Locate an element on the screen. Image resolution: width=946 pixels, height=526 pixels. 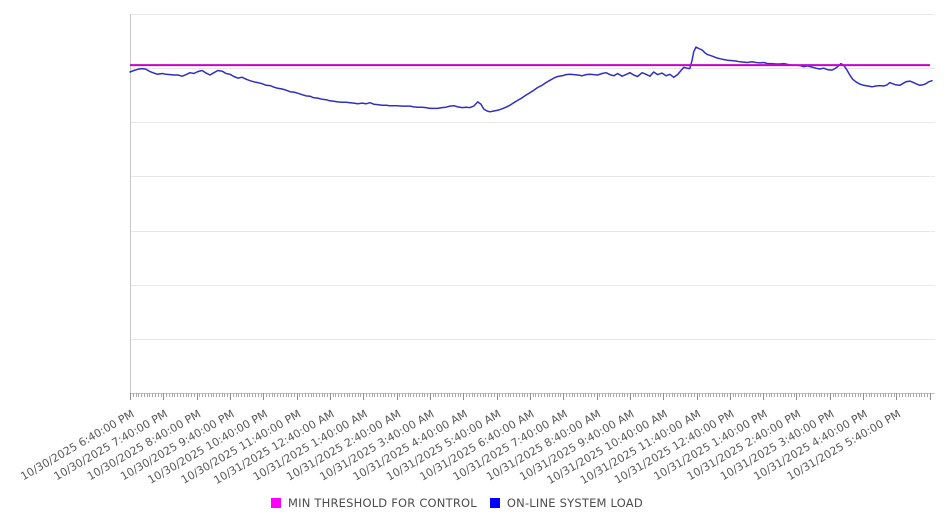
legend-swatch-online-system-load-icon is located at coordinates (494, 503).